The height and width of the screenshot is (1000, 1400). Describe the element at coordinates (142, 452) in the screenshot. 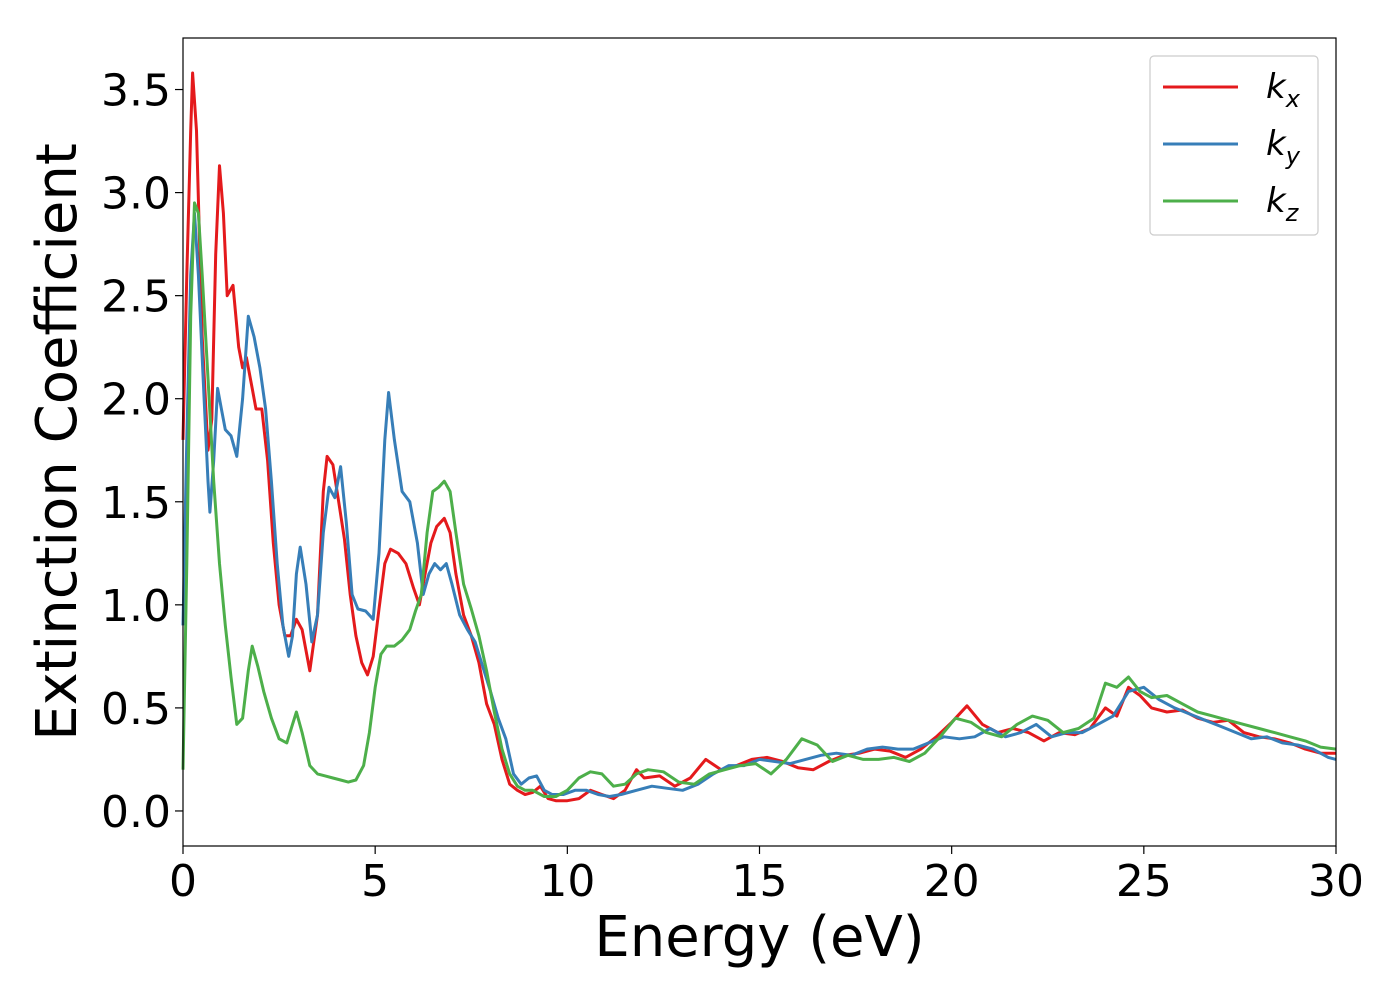

I see `y-axis-ticks: 0.0 0.5 1.0 1.5 2.0 2.5 3.0 3.5` at that location.